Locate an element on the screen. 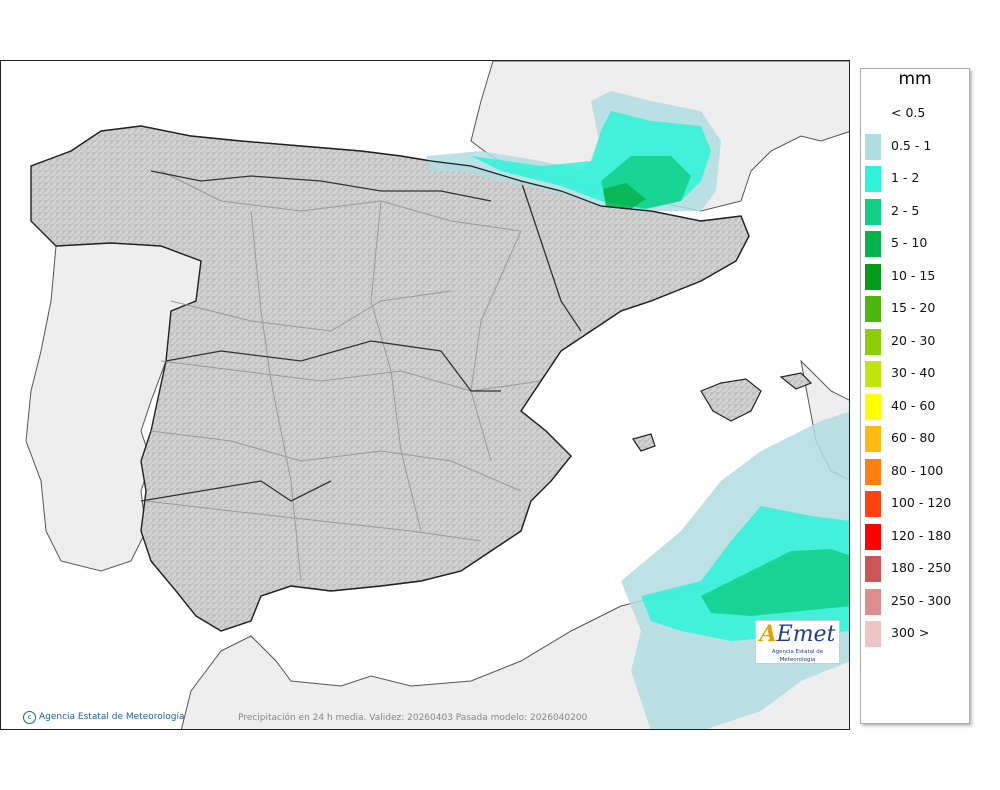 This screenshot has height=790, width=1000. legend-label: 20 - 30 is located at coordinates (913, 340).